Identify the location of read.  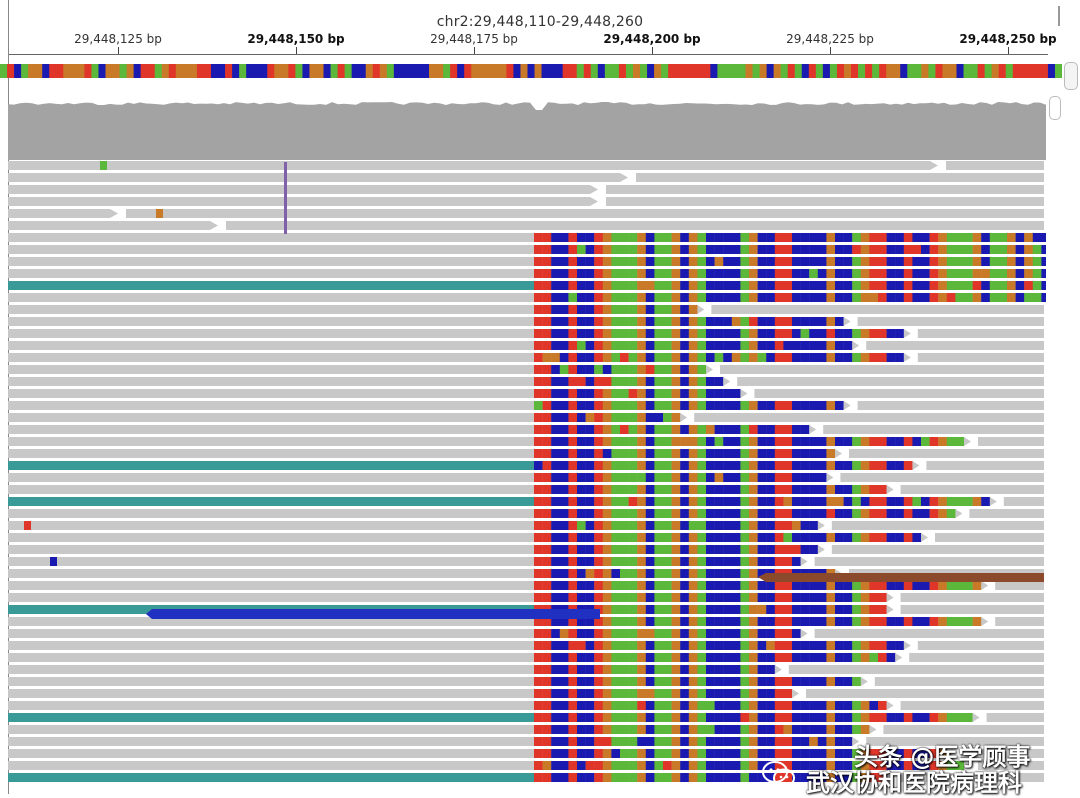
(271, 681).